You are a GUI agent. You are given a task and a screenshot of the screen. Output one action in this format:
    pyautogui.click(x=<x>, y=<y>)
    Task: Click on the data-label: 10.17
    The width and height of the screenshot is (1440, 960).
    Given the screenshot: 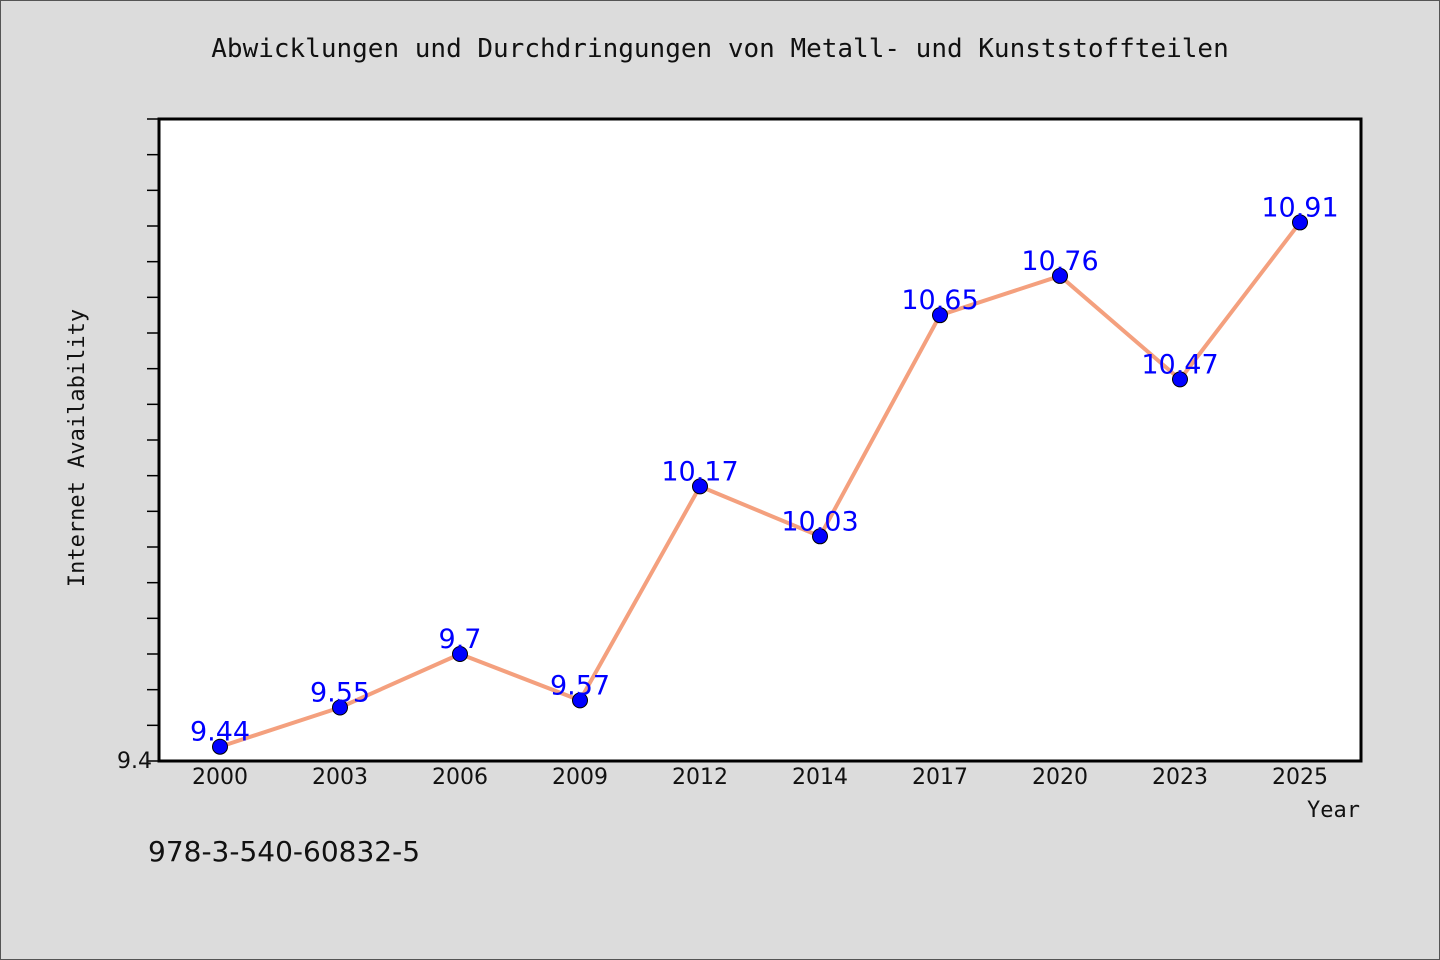 What is the action you would take?
    pyautogui.click(x=699, y=471)
    